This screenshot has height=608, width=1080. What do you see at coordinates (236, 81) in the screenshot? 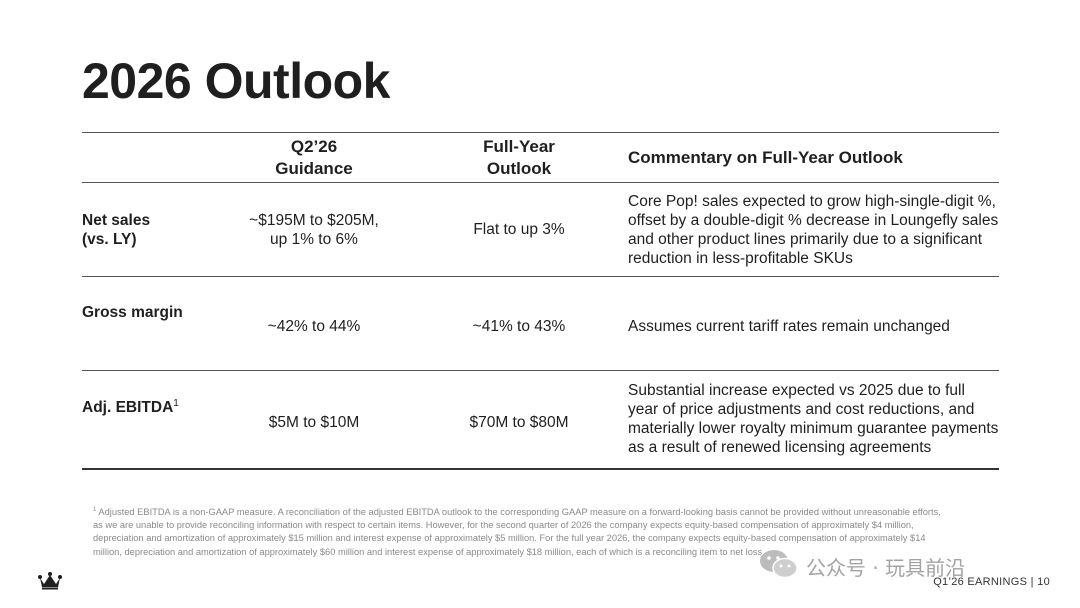
I see `slide-title: 2026 Outlook` at bounding box center [236, 81].